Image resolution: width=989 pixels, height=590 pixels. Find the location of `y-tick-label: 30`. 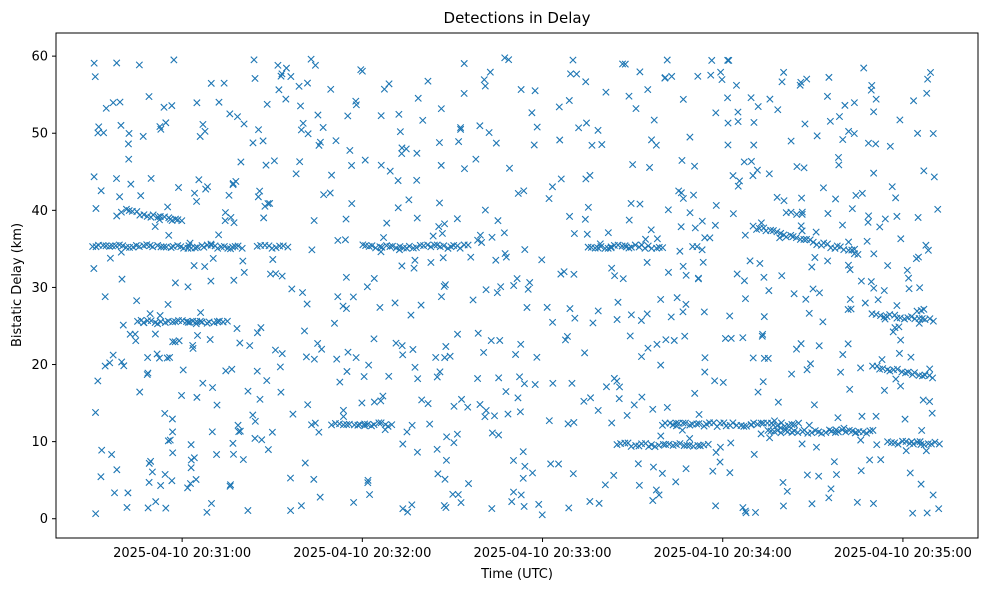

y-tick-label: 30 is located at coordinates (39, 288).